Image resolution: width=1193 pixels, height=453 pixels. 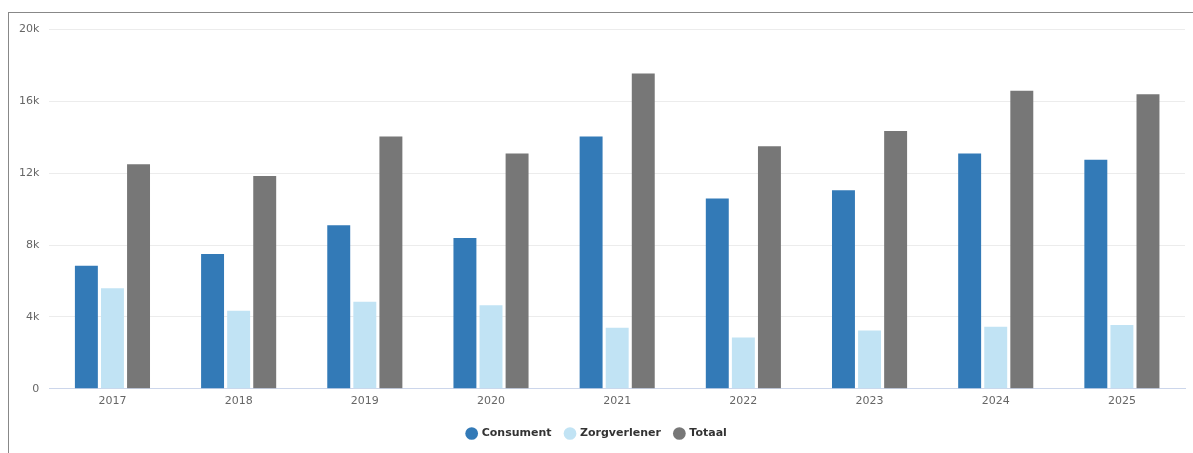 I want to click on x-tick-label: 2025, so click(x=1121, y=401).